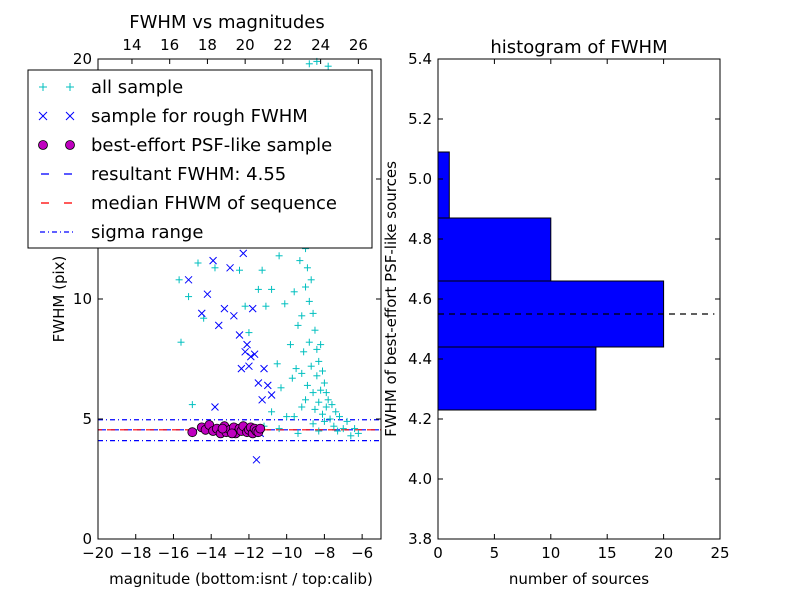 The width and height of the screenshot is (800, 600). Describe the element at coordinates (227, 548) in the screenshot. I see `scatter-x-ticks: −20 −18 −16 −14 −12 −10 −8 −6` at that location.